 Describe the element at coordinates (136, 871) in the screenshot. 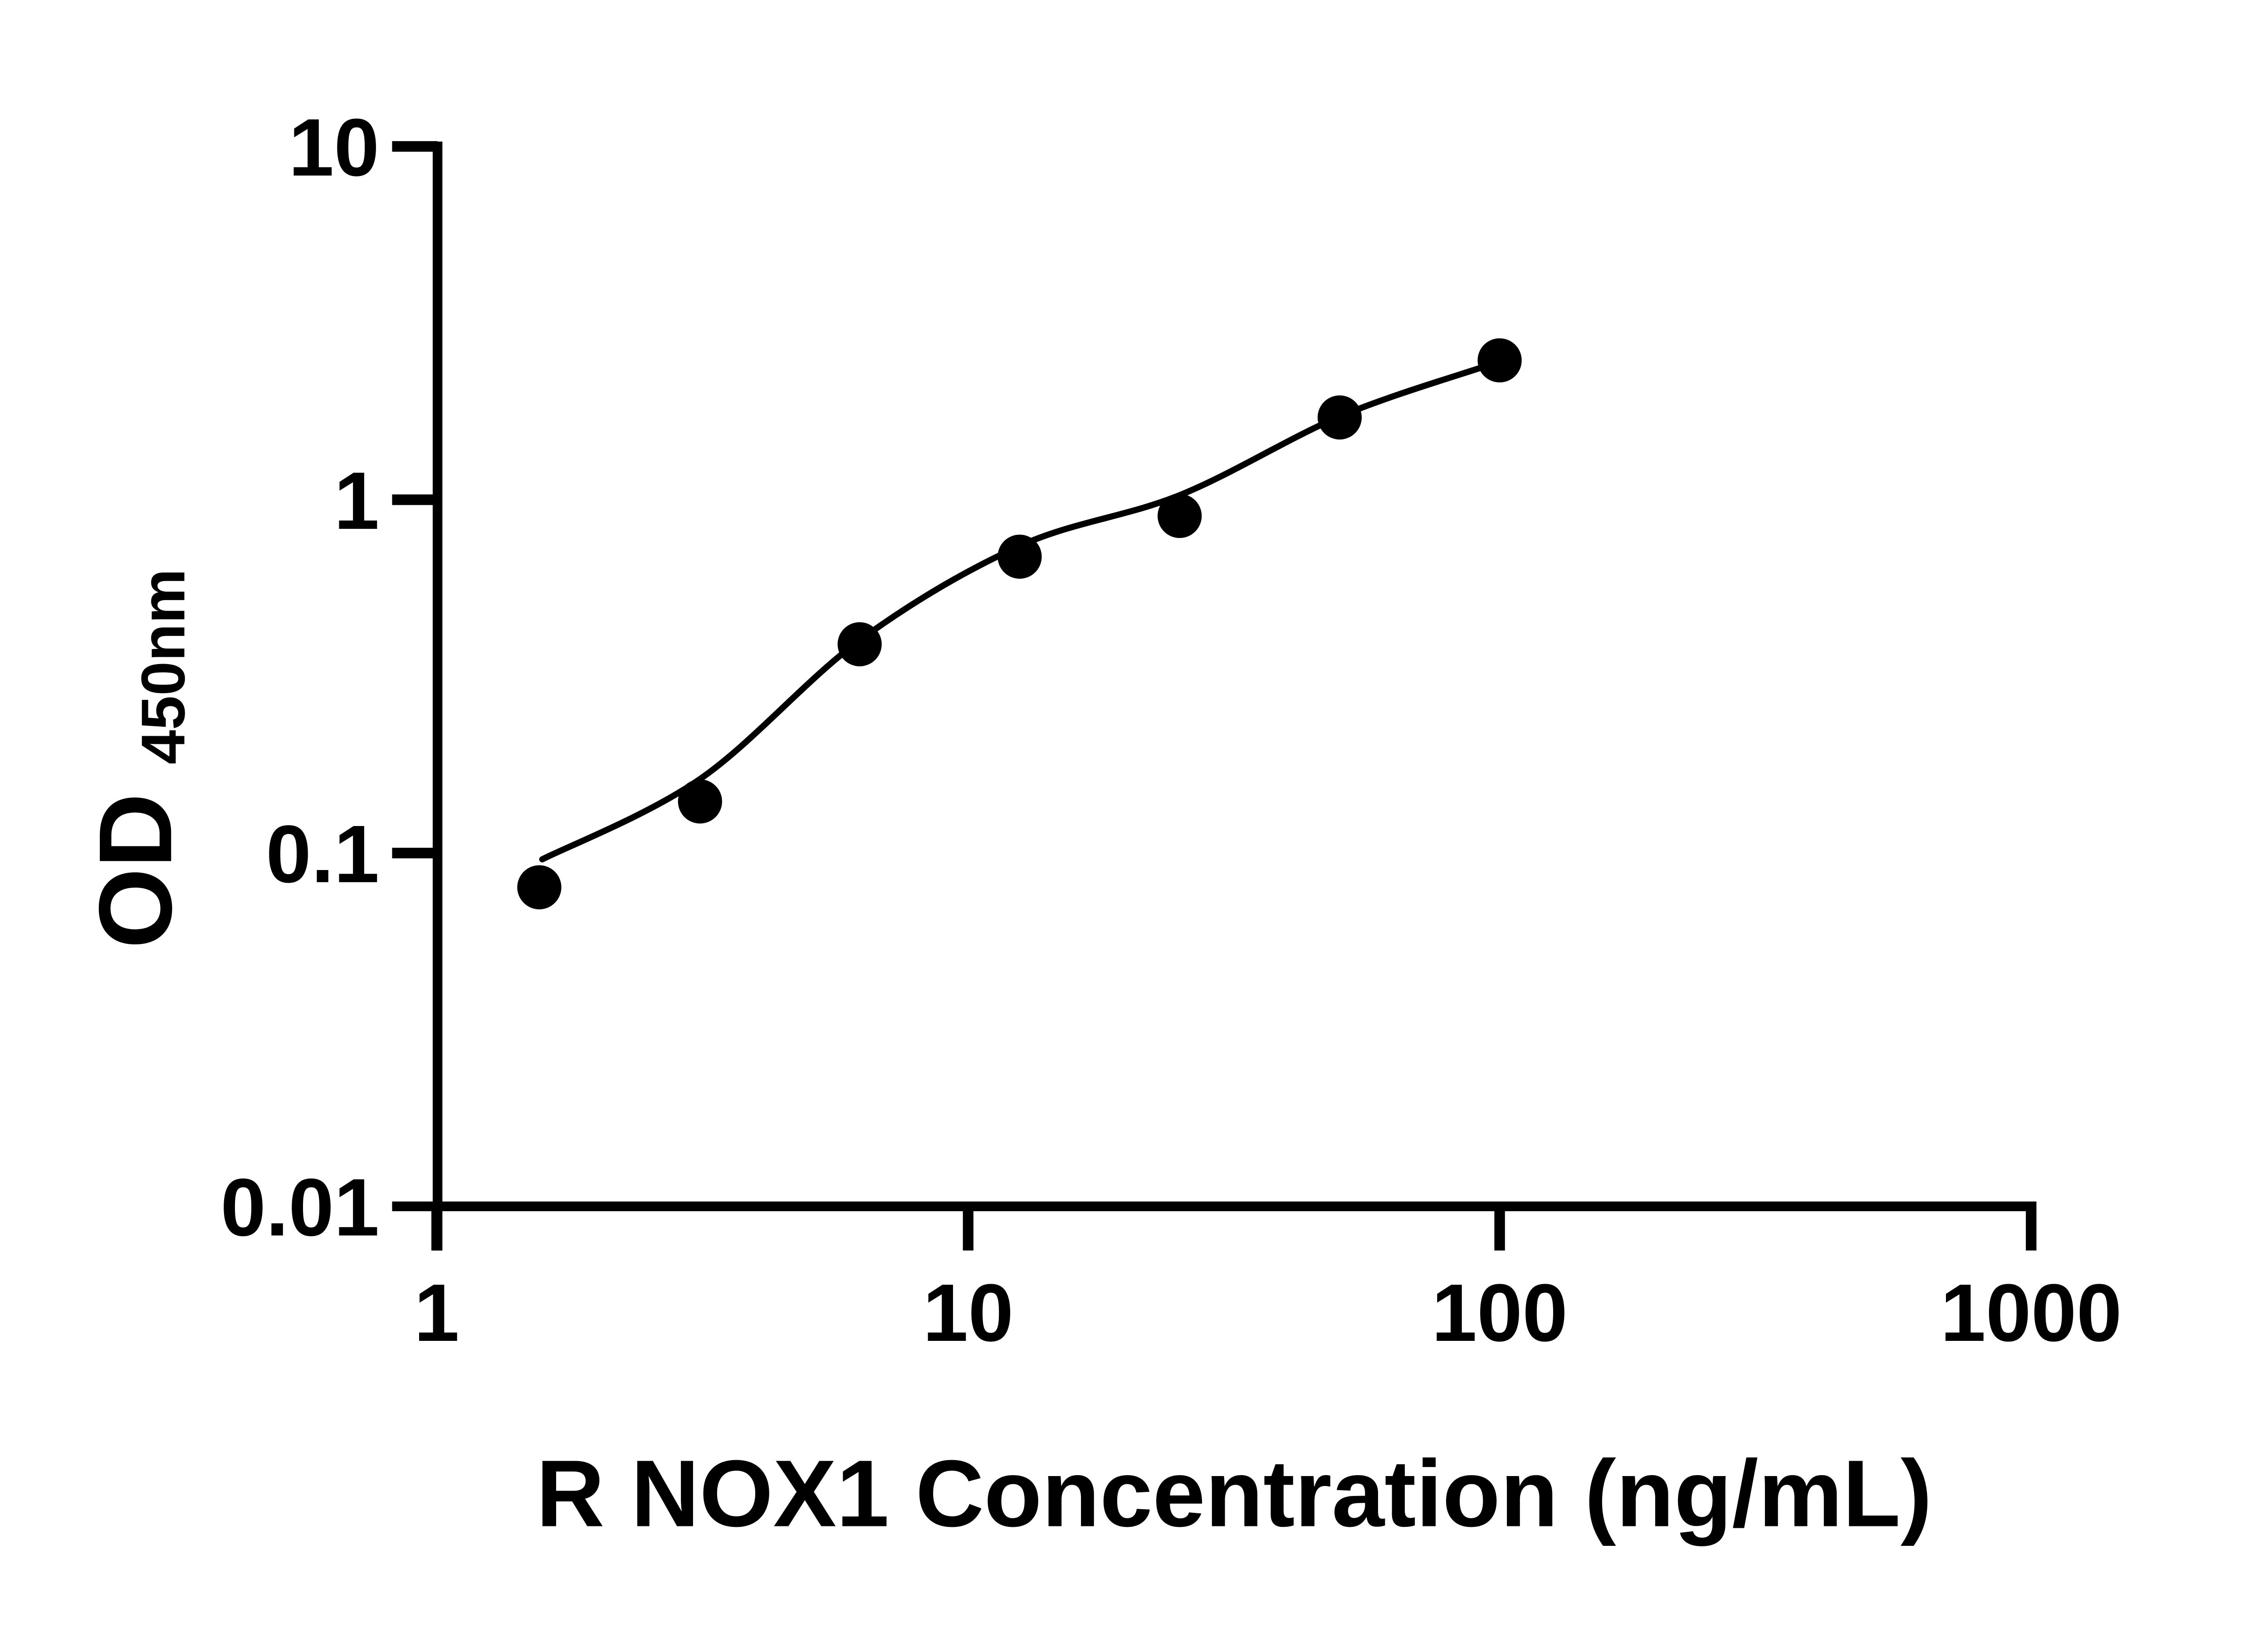

I see `y-axis-title-main: OD` at that location.